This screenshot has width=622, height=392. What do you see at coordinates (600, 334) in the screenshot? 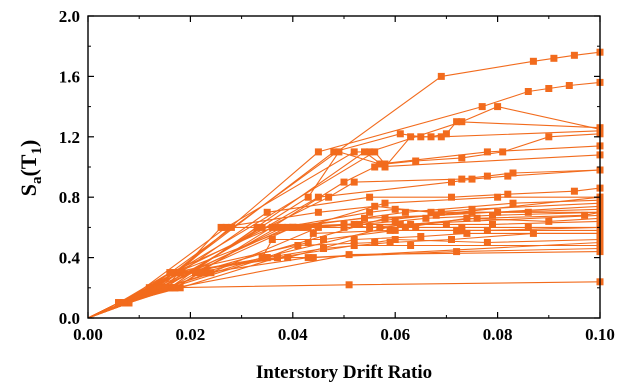
I see `x-tick-label: 0.10` at bounding box center [600, 334].